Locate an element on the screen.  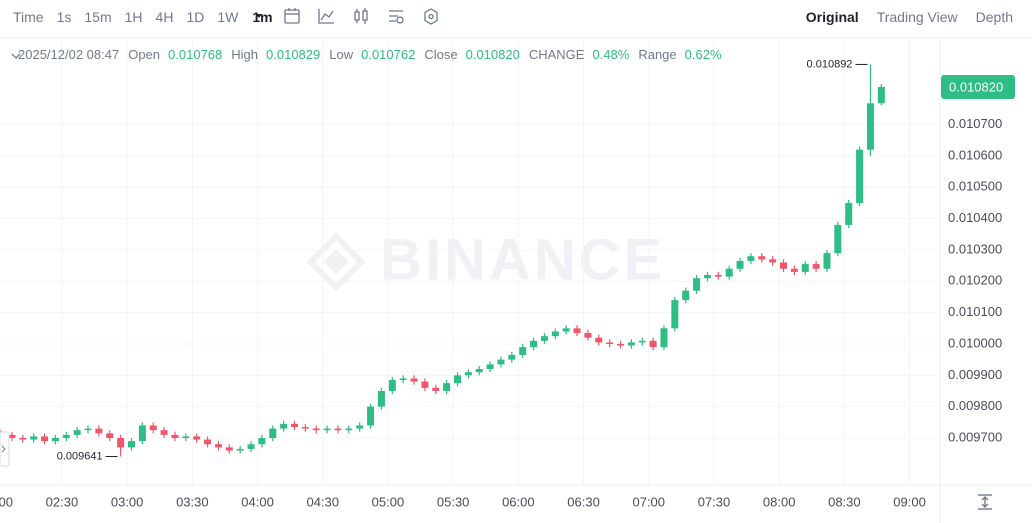
x-tick-label: 05:00 is located at coordinates (388, 501).